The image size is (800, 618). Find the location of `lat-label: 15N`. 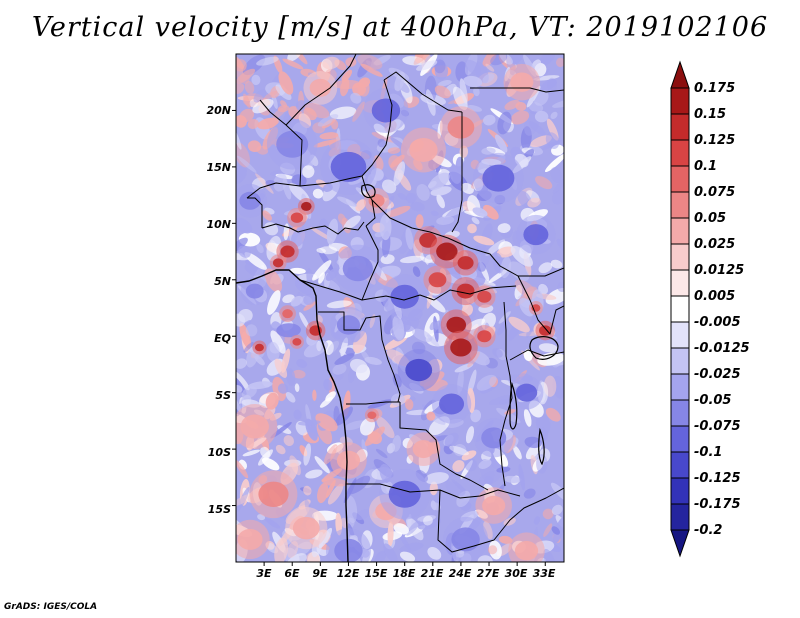

lat-label: 15N is located at coordinates (218, 167).